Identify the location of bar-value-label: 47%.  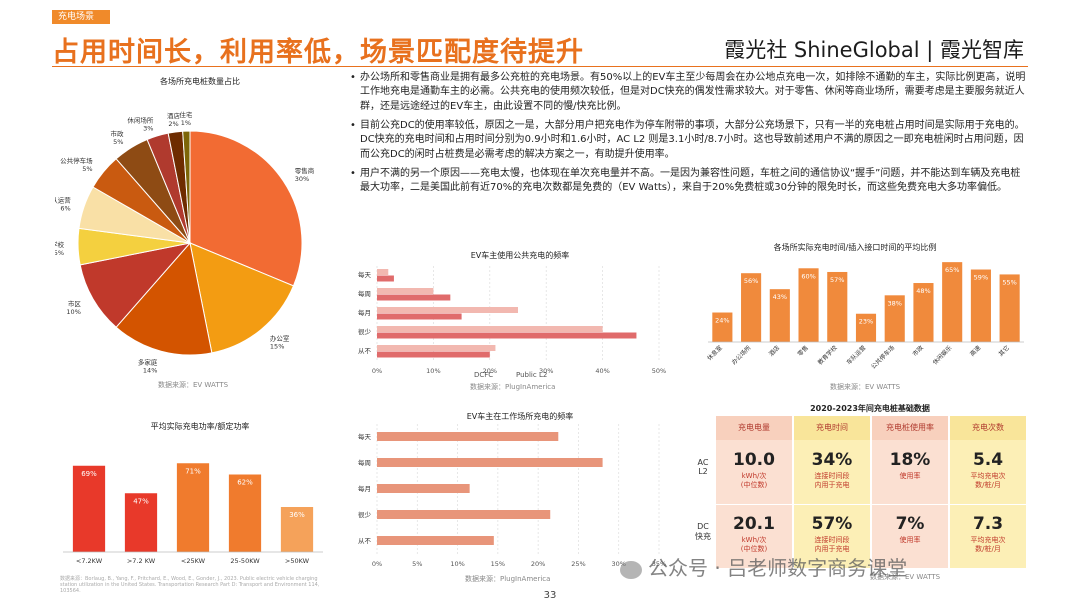
(141, 501).